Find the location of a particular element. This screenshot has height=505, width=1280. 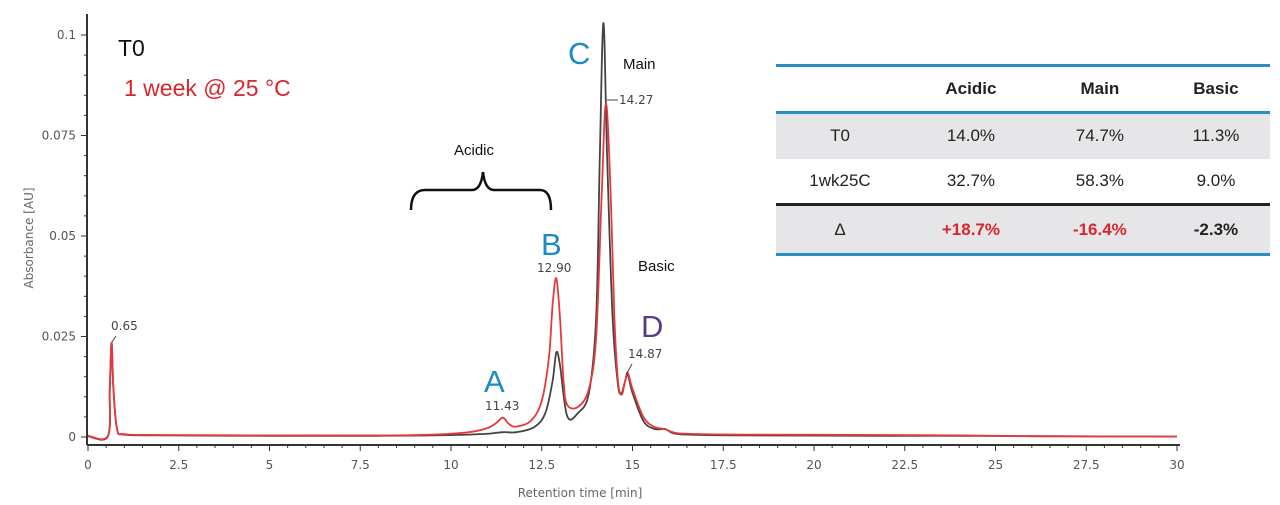

cell-basic: 9.0% is located at coordinates (1216, 180).